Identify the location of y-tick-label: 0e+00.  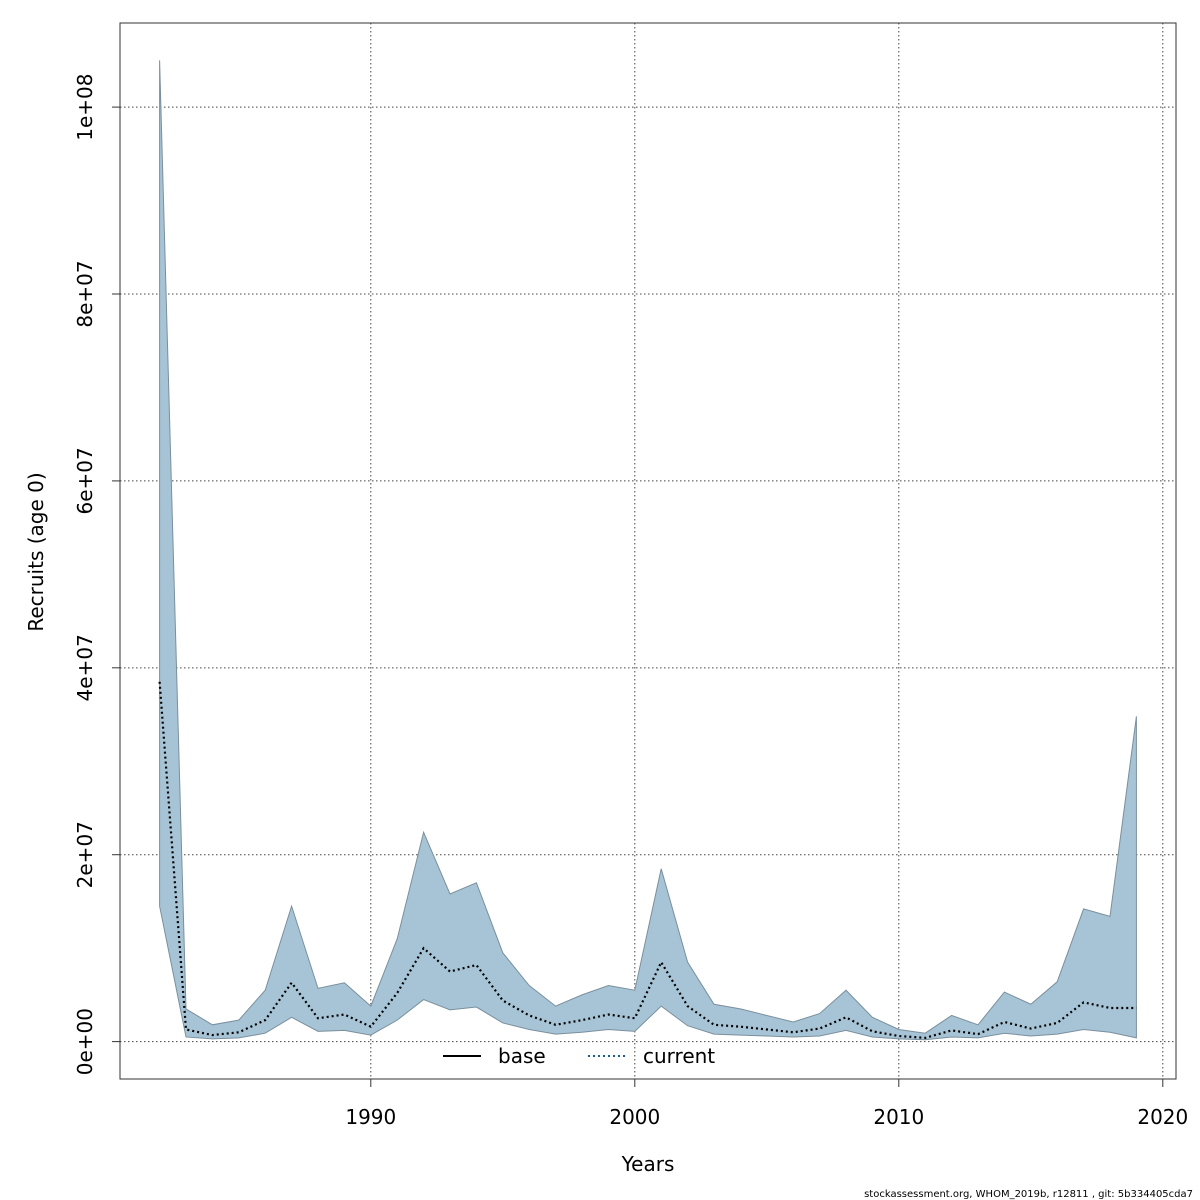
(85, 1041).